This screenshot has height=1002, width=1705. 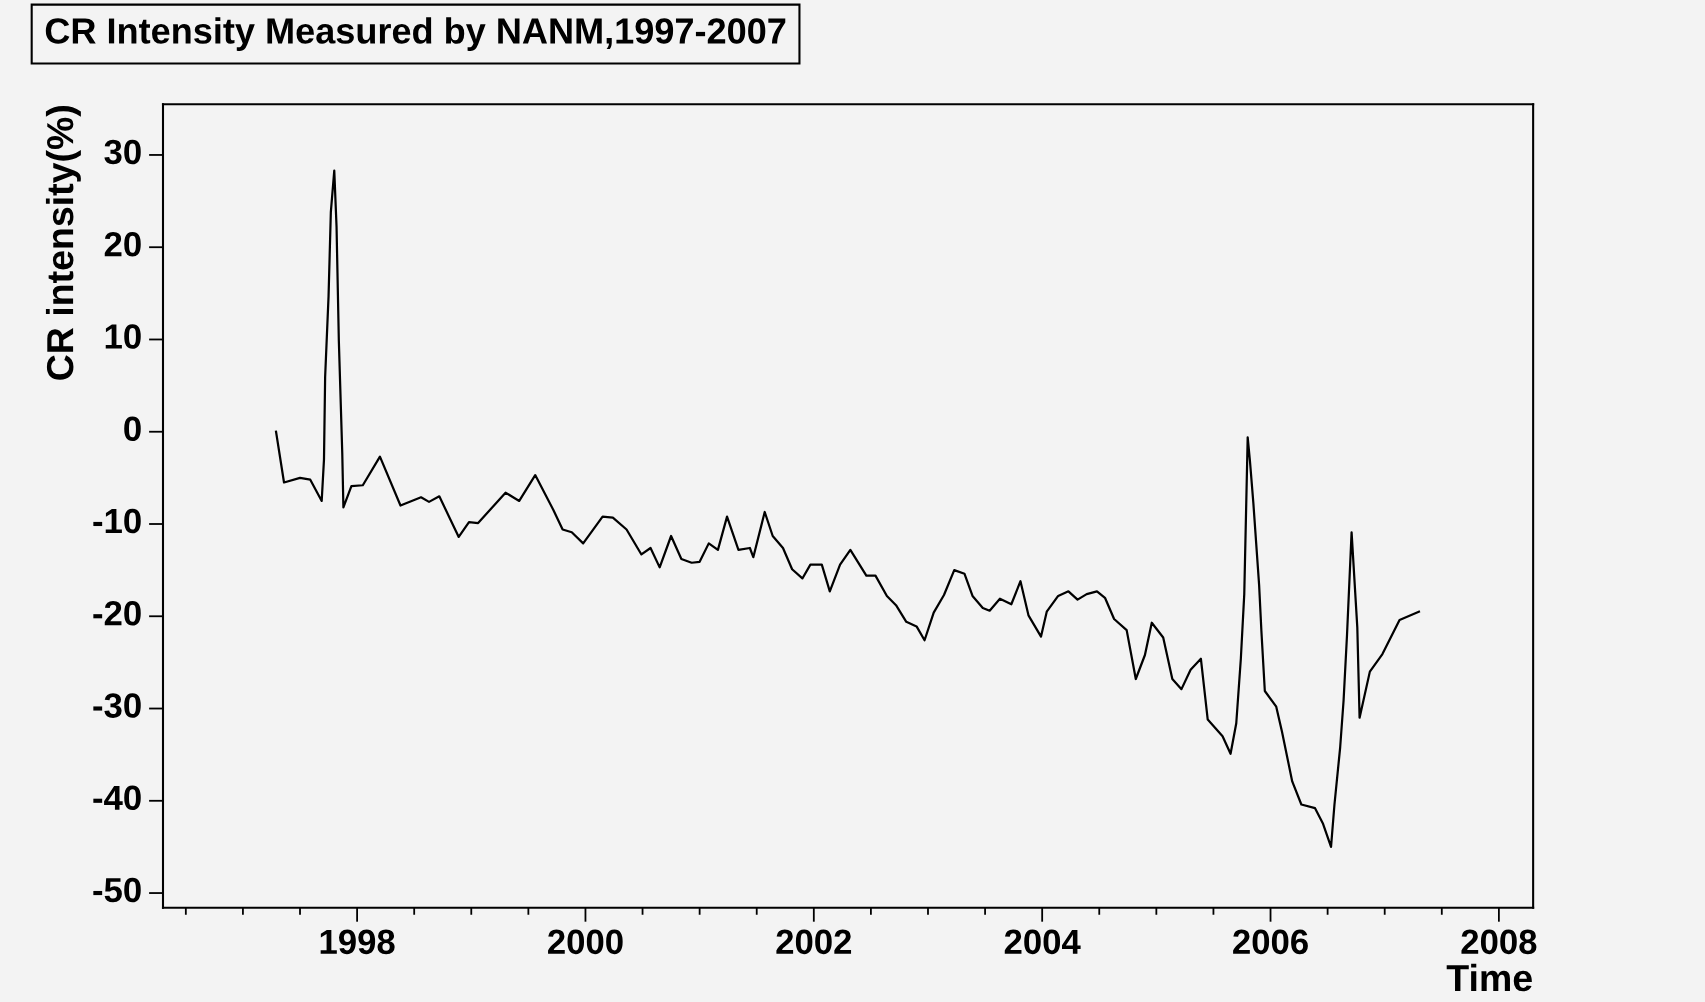 What do you see at coordinates (1042, 942) in the screenshot?
I see `x-tick-label: 2004` at bounding box center [1042, 942].